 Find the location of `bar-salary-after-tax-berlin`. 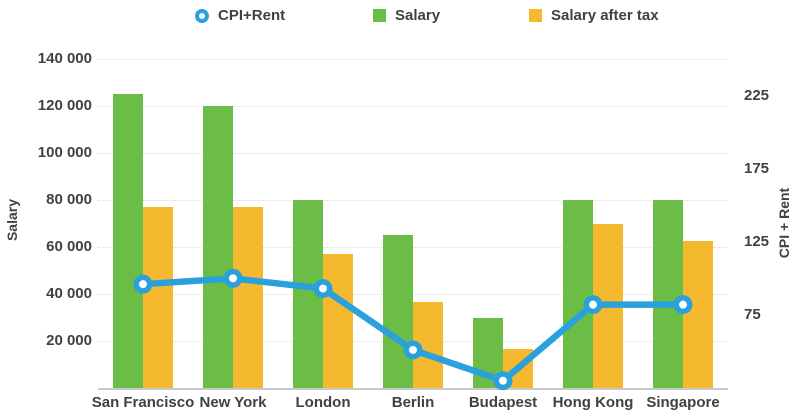

bar-salary-after-tax-berlin is located at coordinates (428, 345).